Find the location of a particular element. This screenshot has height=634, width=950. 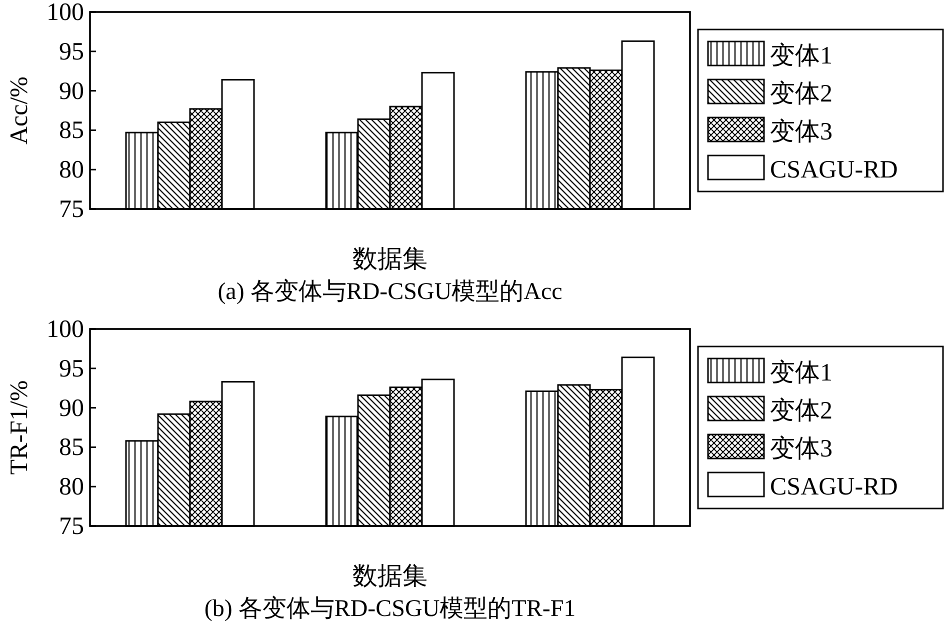

y-axis-title: TR-F1/% is located at coordinates (19, 427).